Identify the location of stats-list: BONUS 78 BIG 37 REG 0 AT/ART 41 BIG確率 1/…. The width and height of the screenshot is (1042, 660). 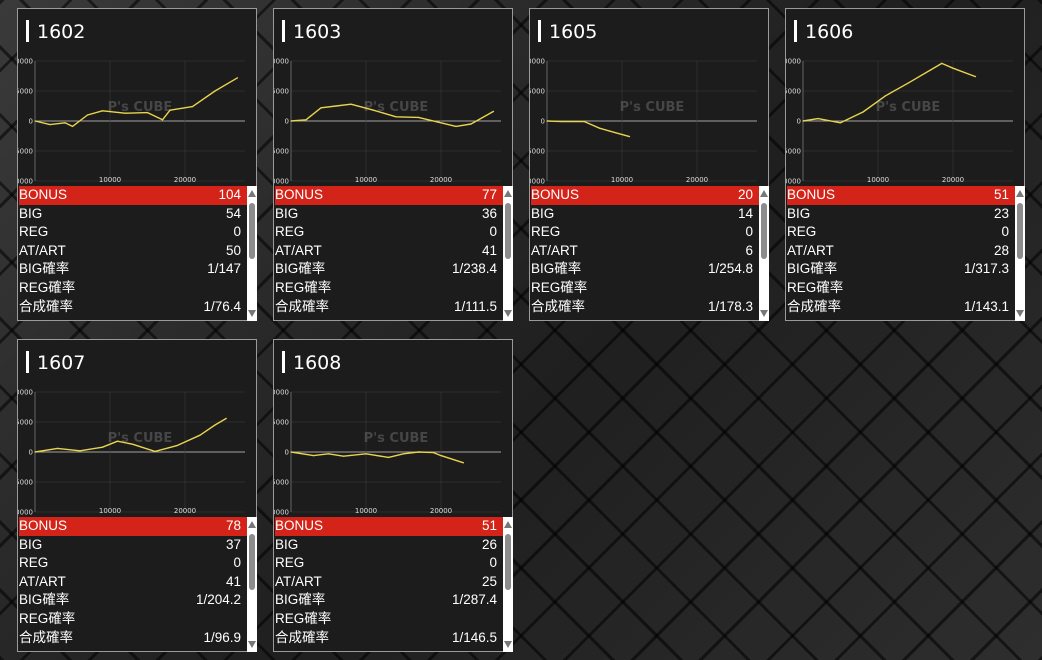
(133, 584).